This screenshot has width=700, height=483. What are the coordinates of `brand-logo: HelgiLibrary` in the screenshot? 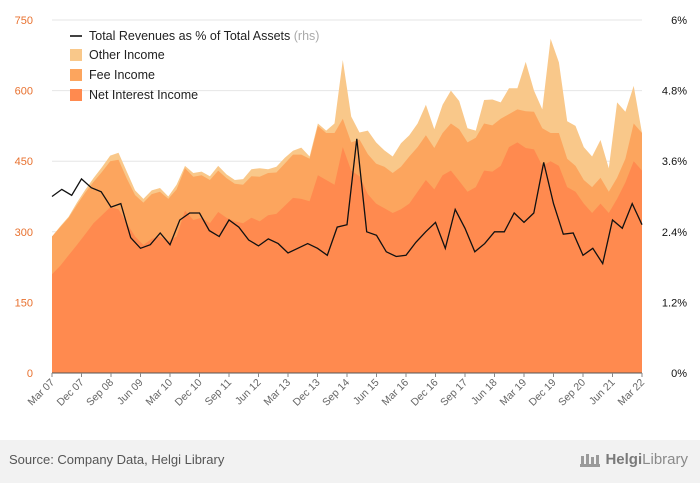 It's located at (633, 459).